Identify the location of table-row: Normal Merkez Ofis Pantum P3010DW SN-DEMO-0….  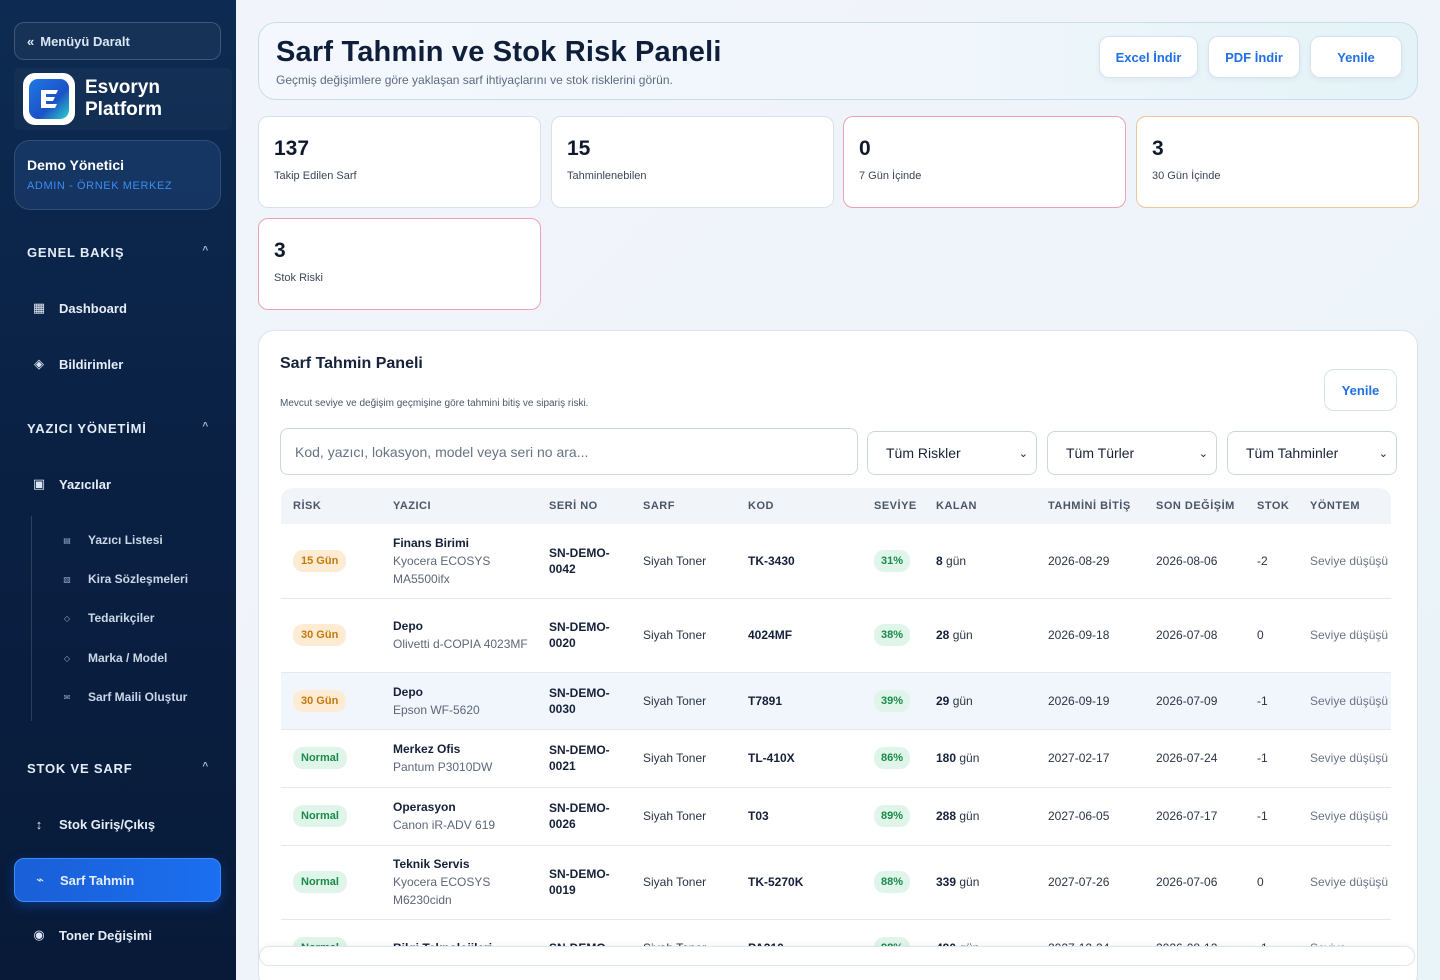
(836, 758).